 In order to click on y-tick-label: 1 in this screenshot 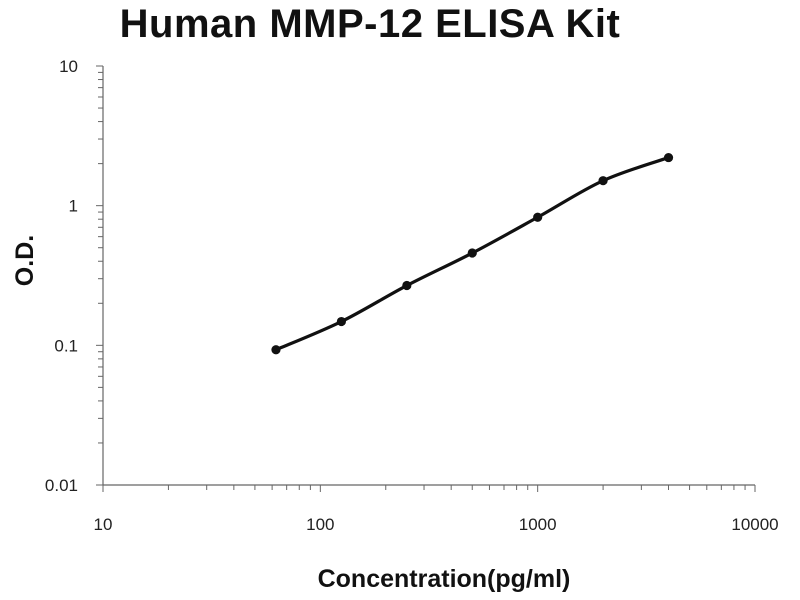, I will do `click(73, 206)`.